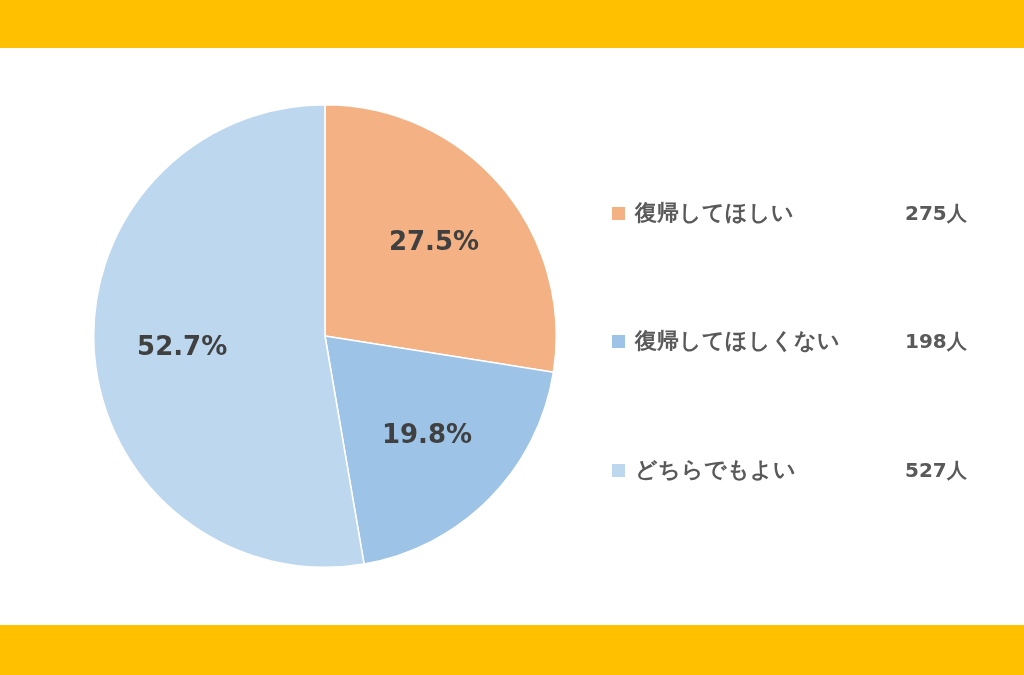 This screenshot has width=1024, height=675. What do you see at coordinates (738, 341) in the screenshot?
I see `legend-label: 復帰してほしくない` at bounding box center [738, 341].